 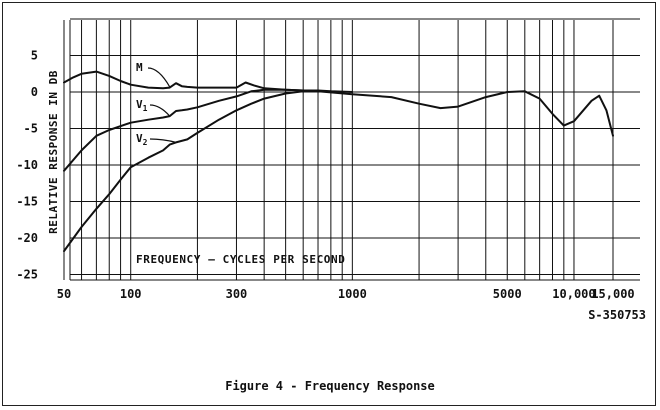 What do you see at coordinates (617, 315) in the screenshot?
I see `reference-code: S-350753` at bounding box center [617, 315].